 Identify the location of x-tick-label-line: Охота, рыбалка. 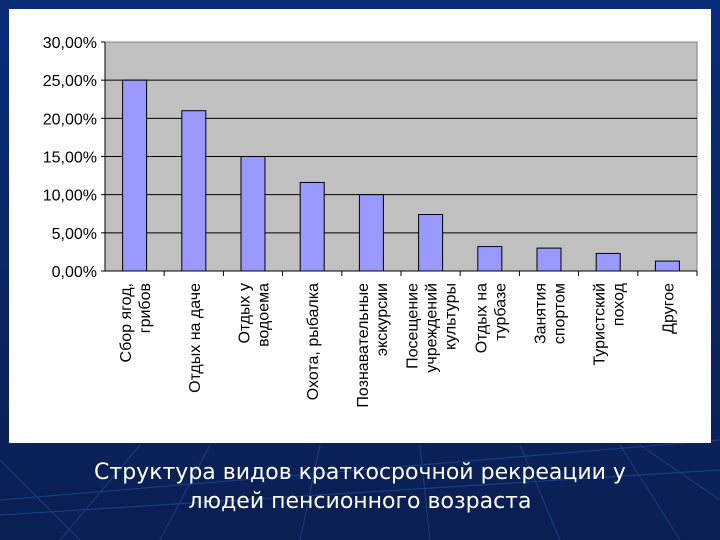
(313, 341).